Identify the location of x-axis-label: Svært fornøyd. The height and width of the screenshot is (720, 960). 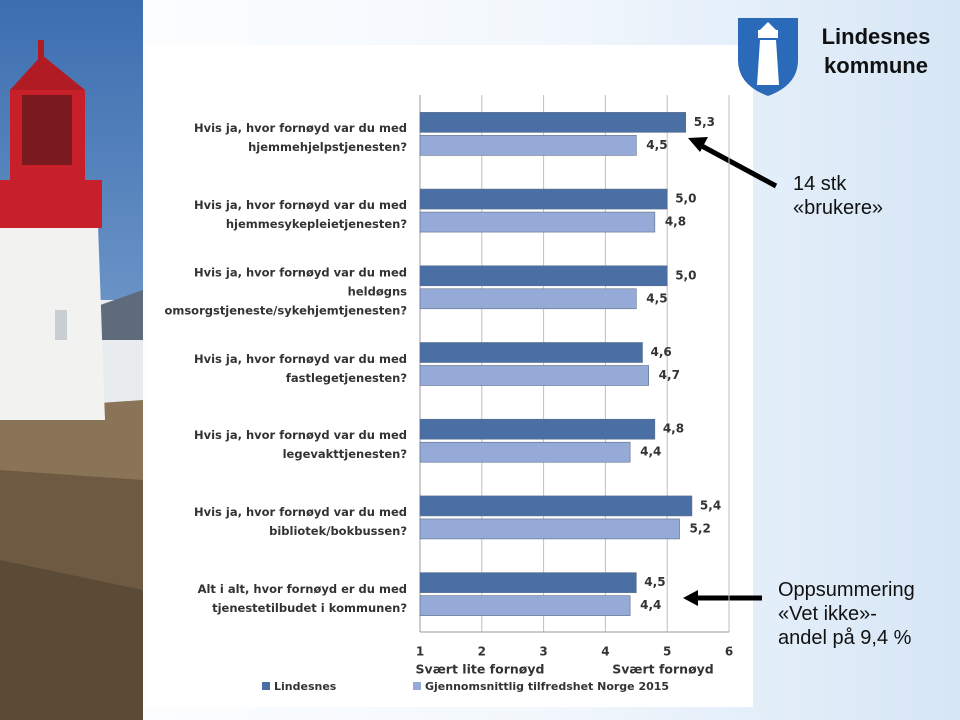
(663, 669).